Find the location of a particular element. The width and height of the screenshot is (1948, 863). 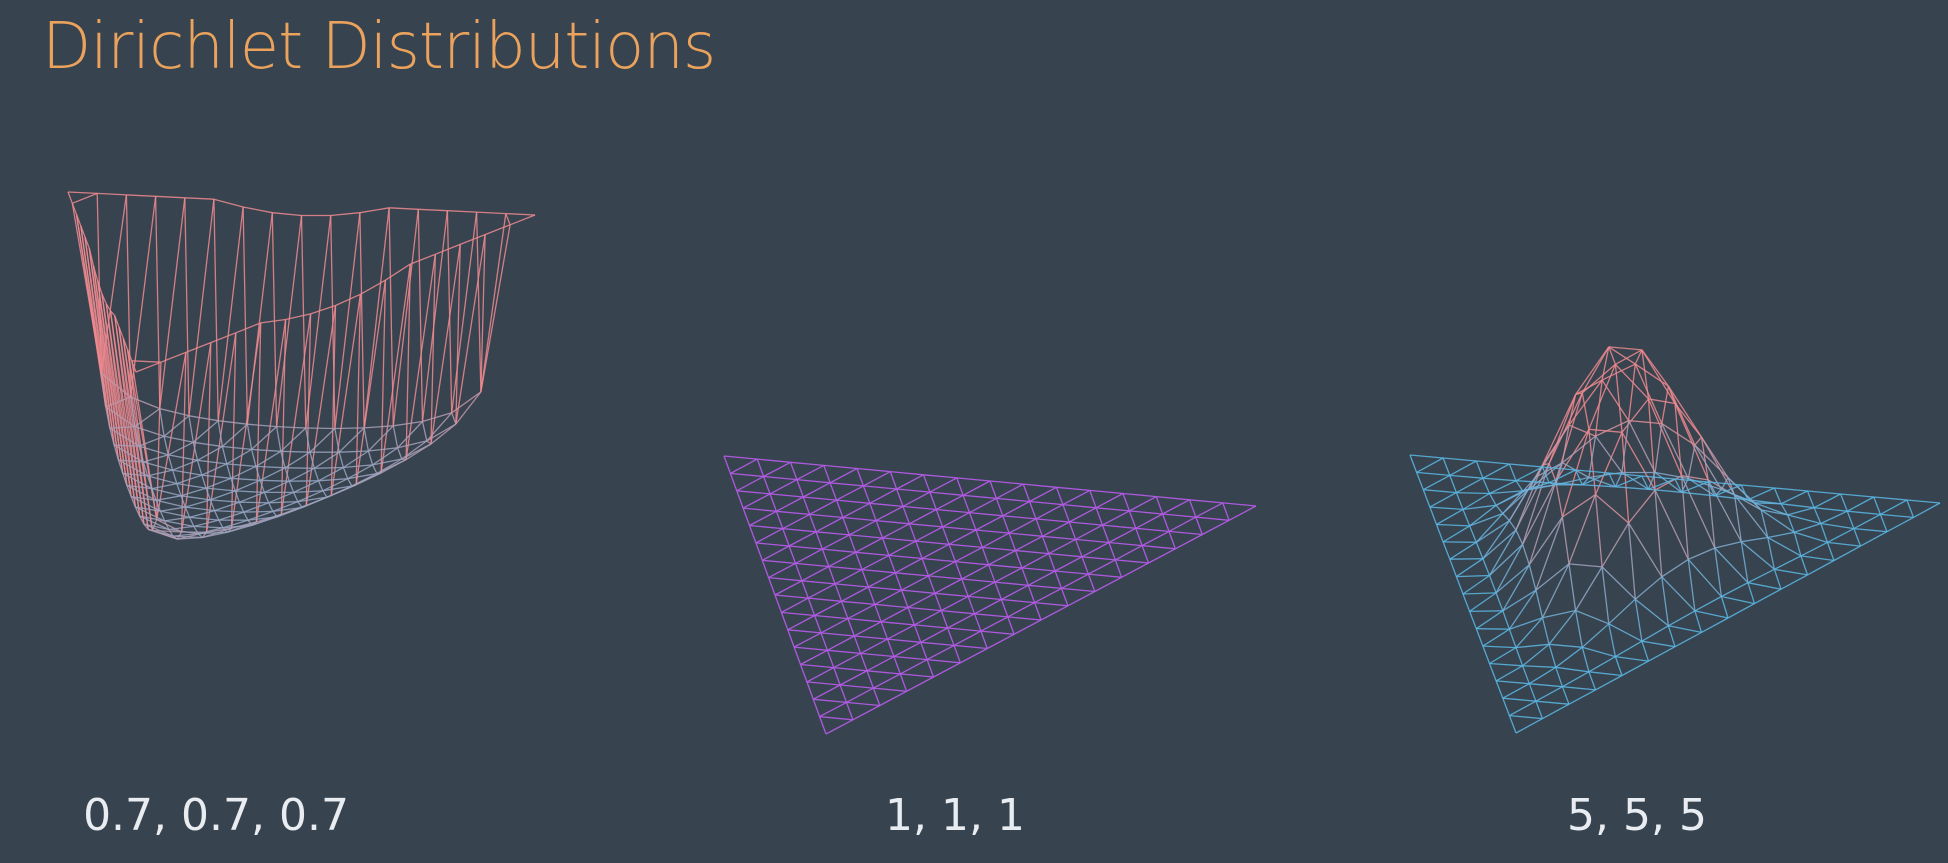

alpha-label-1: 1, 1, 1 is located at coordinates (955, 815).